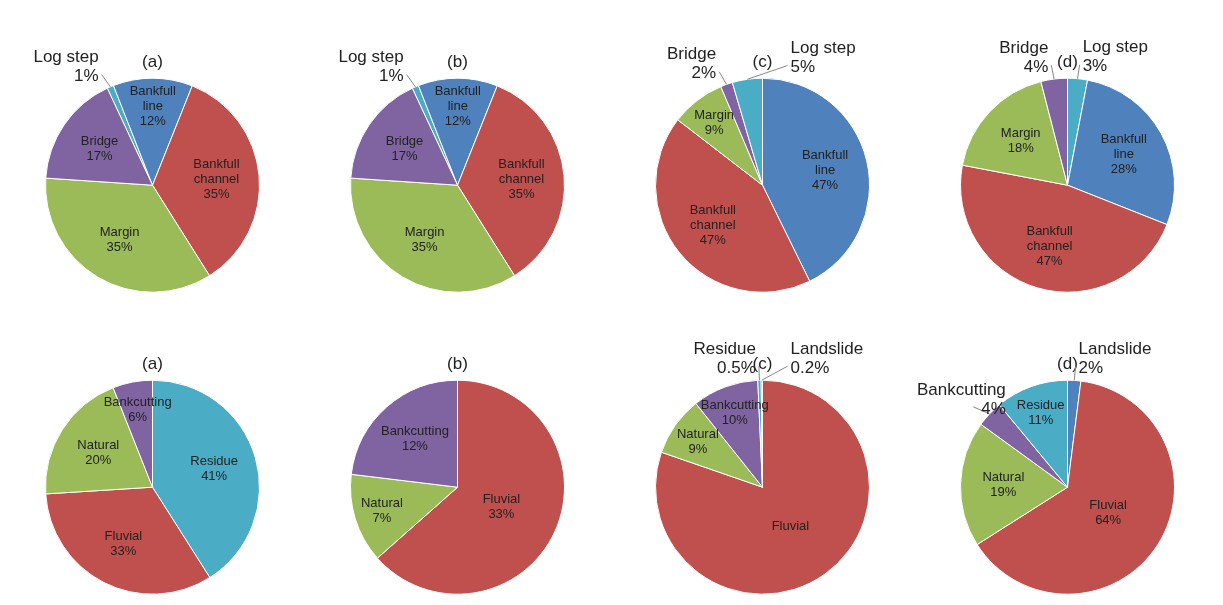 The width and height of the screenshot is (1223, 605). I want to click on text: (c), so click(762, 61).